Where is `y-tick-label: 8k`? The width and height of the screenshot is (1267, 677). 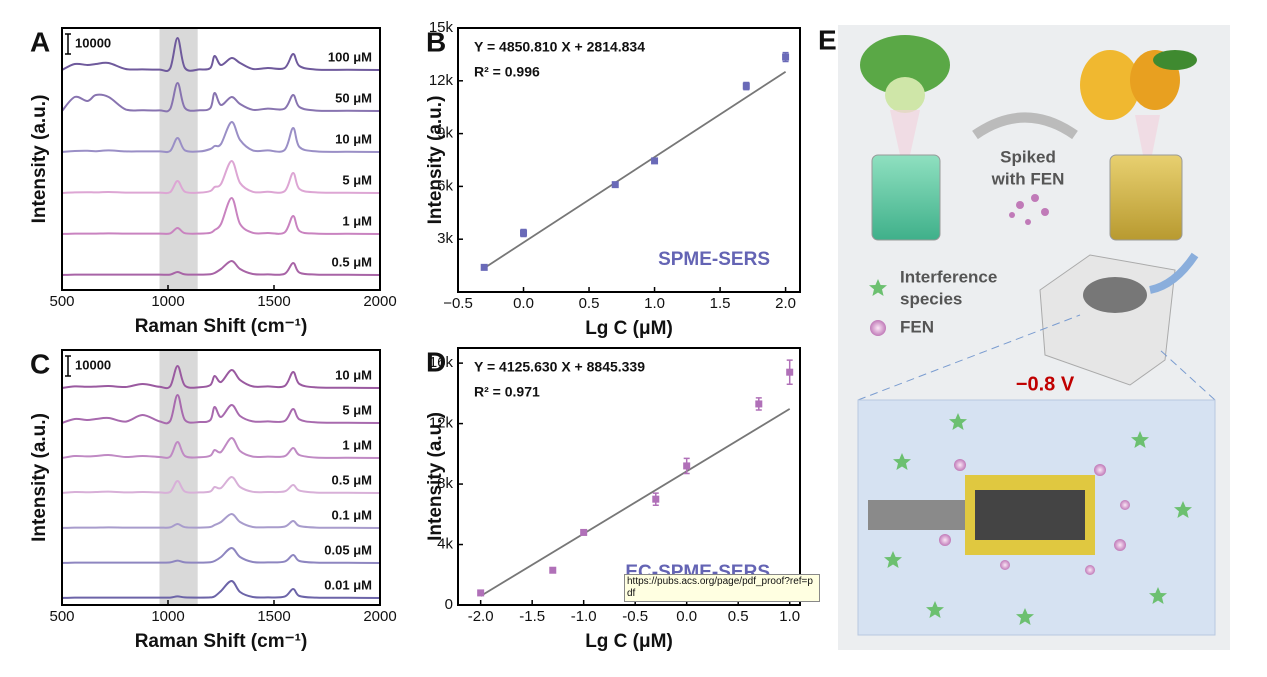 y-tick-label: 8k is located at coordinates (445, 483).